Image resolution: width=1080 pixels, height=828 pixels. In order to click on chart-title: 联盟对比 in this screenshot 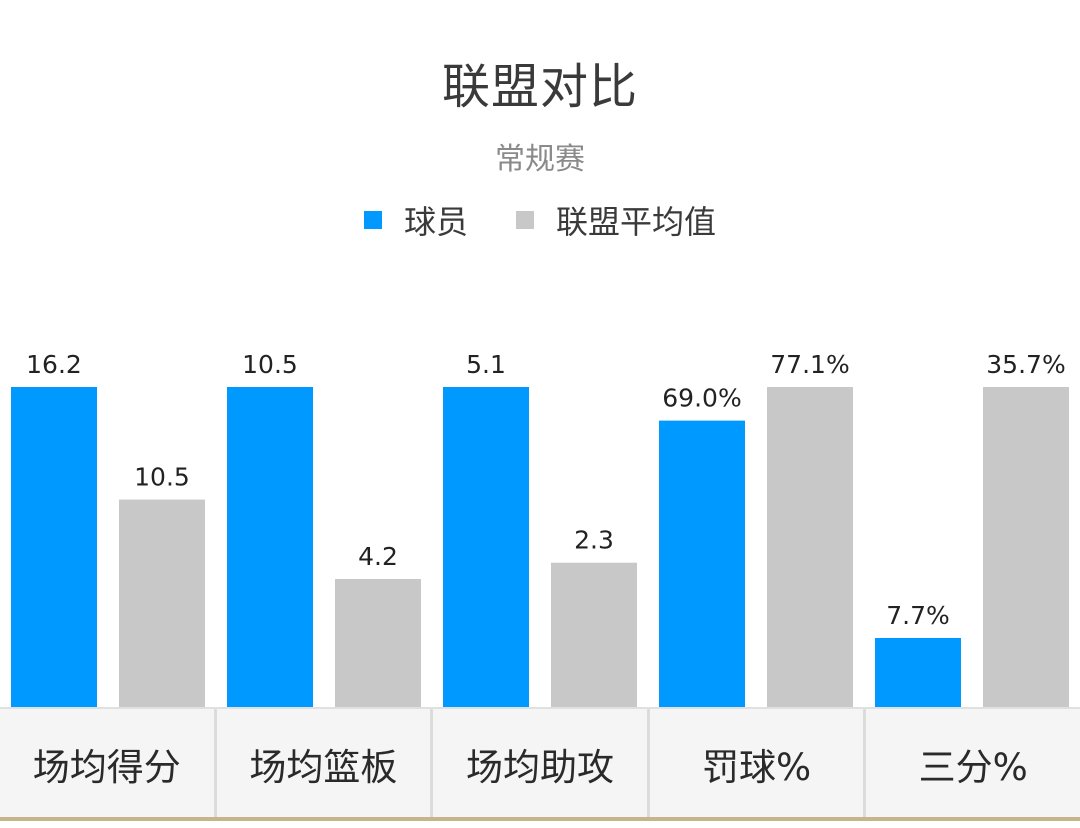, I will do `click(539, 87)`.